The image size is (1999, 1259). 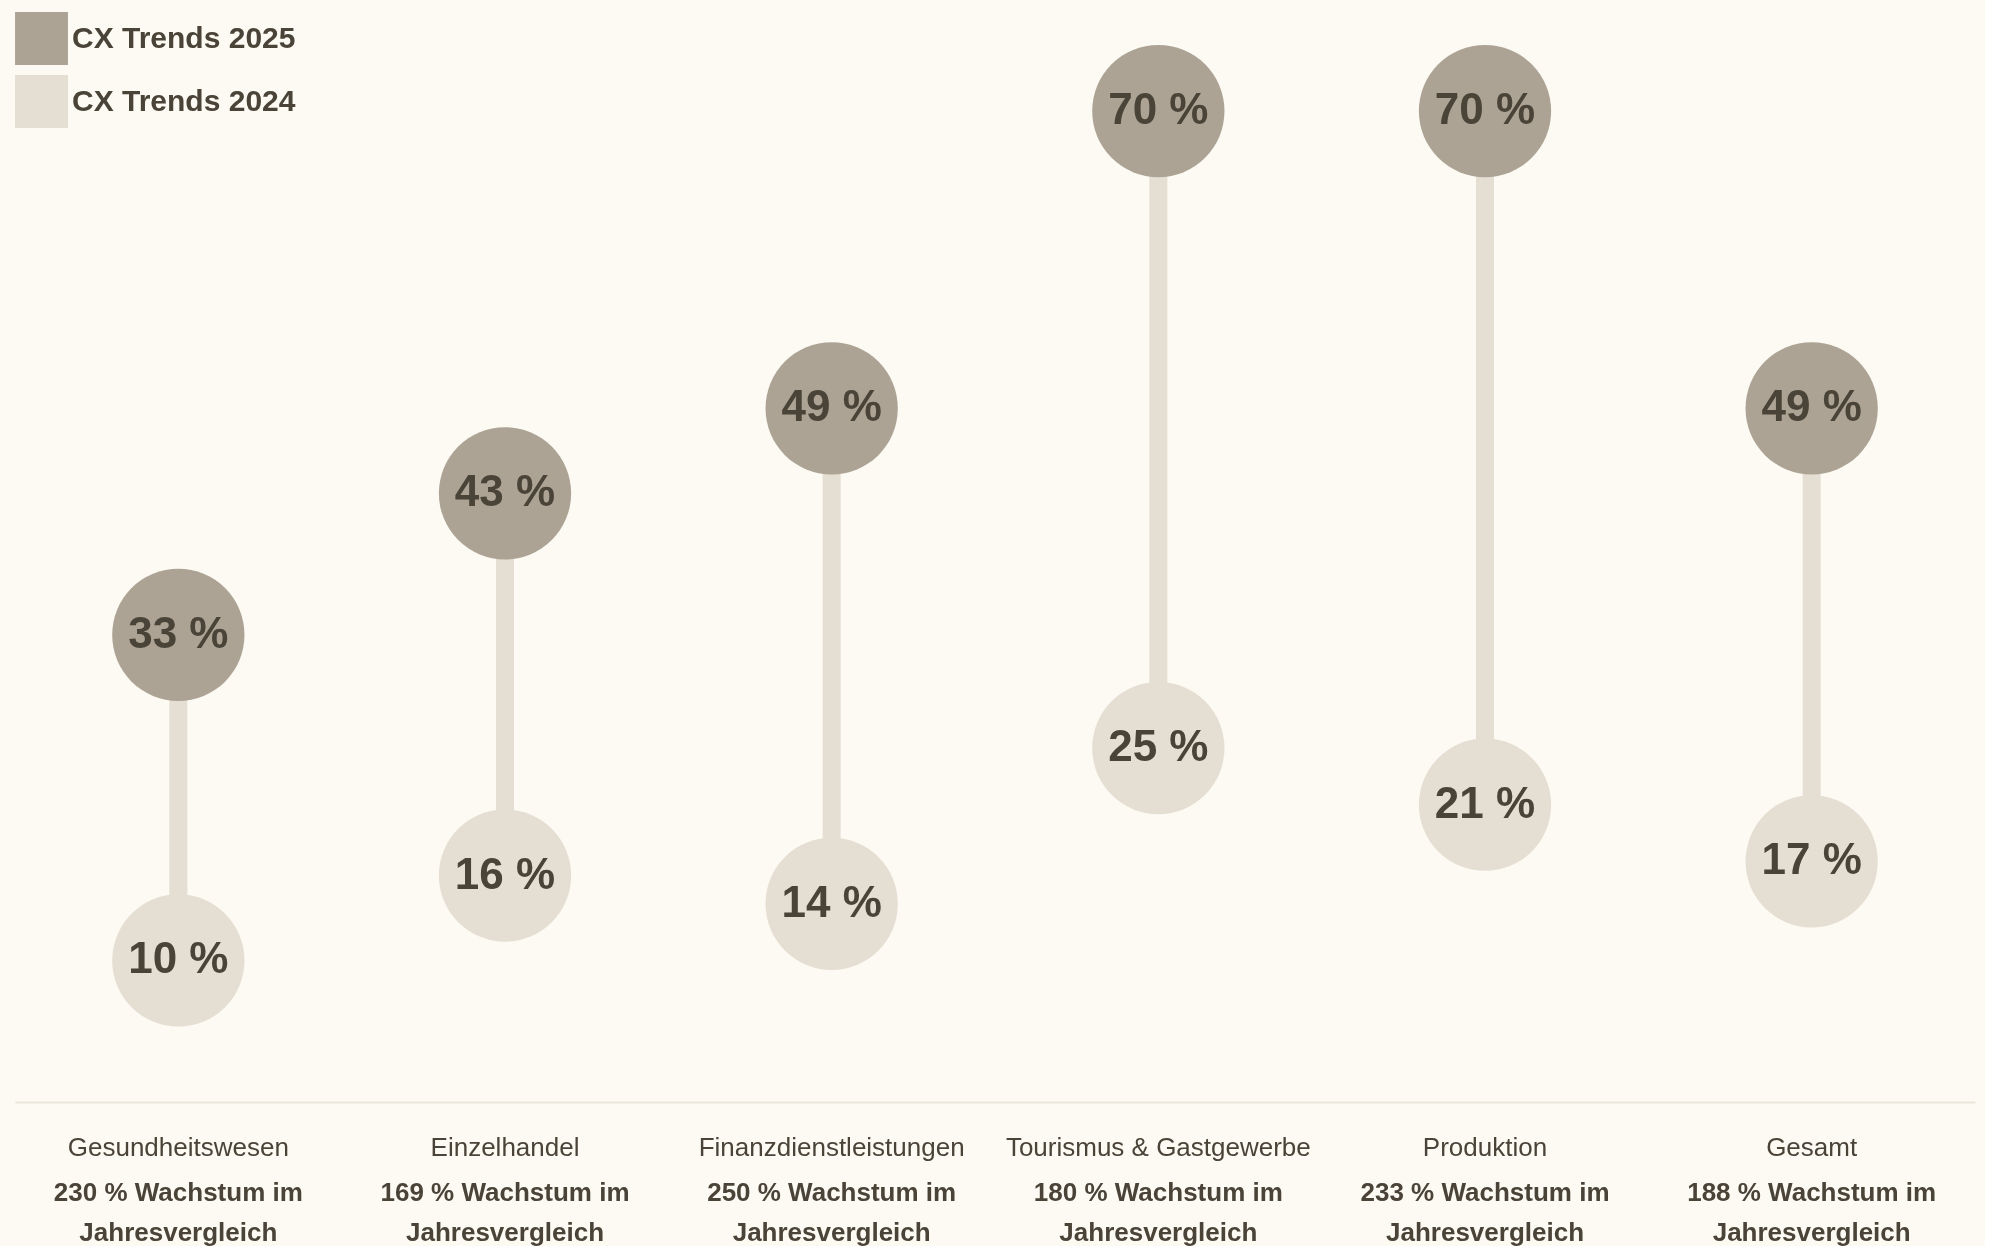 I want to click on text: 180 % Wachstum im Jahresvergleich, so click(x=1158, y=1212).